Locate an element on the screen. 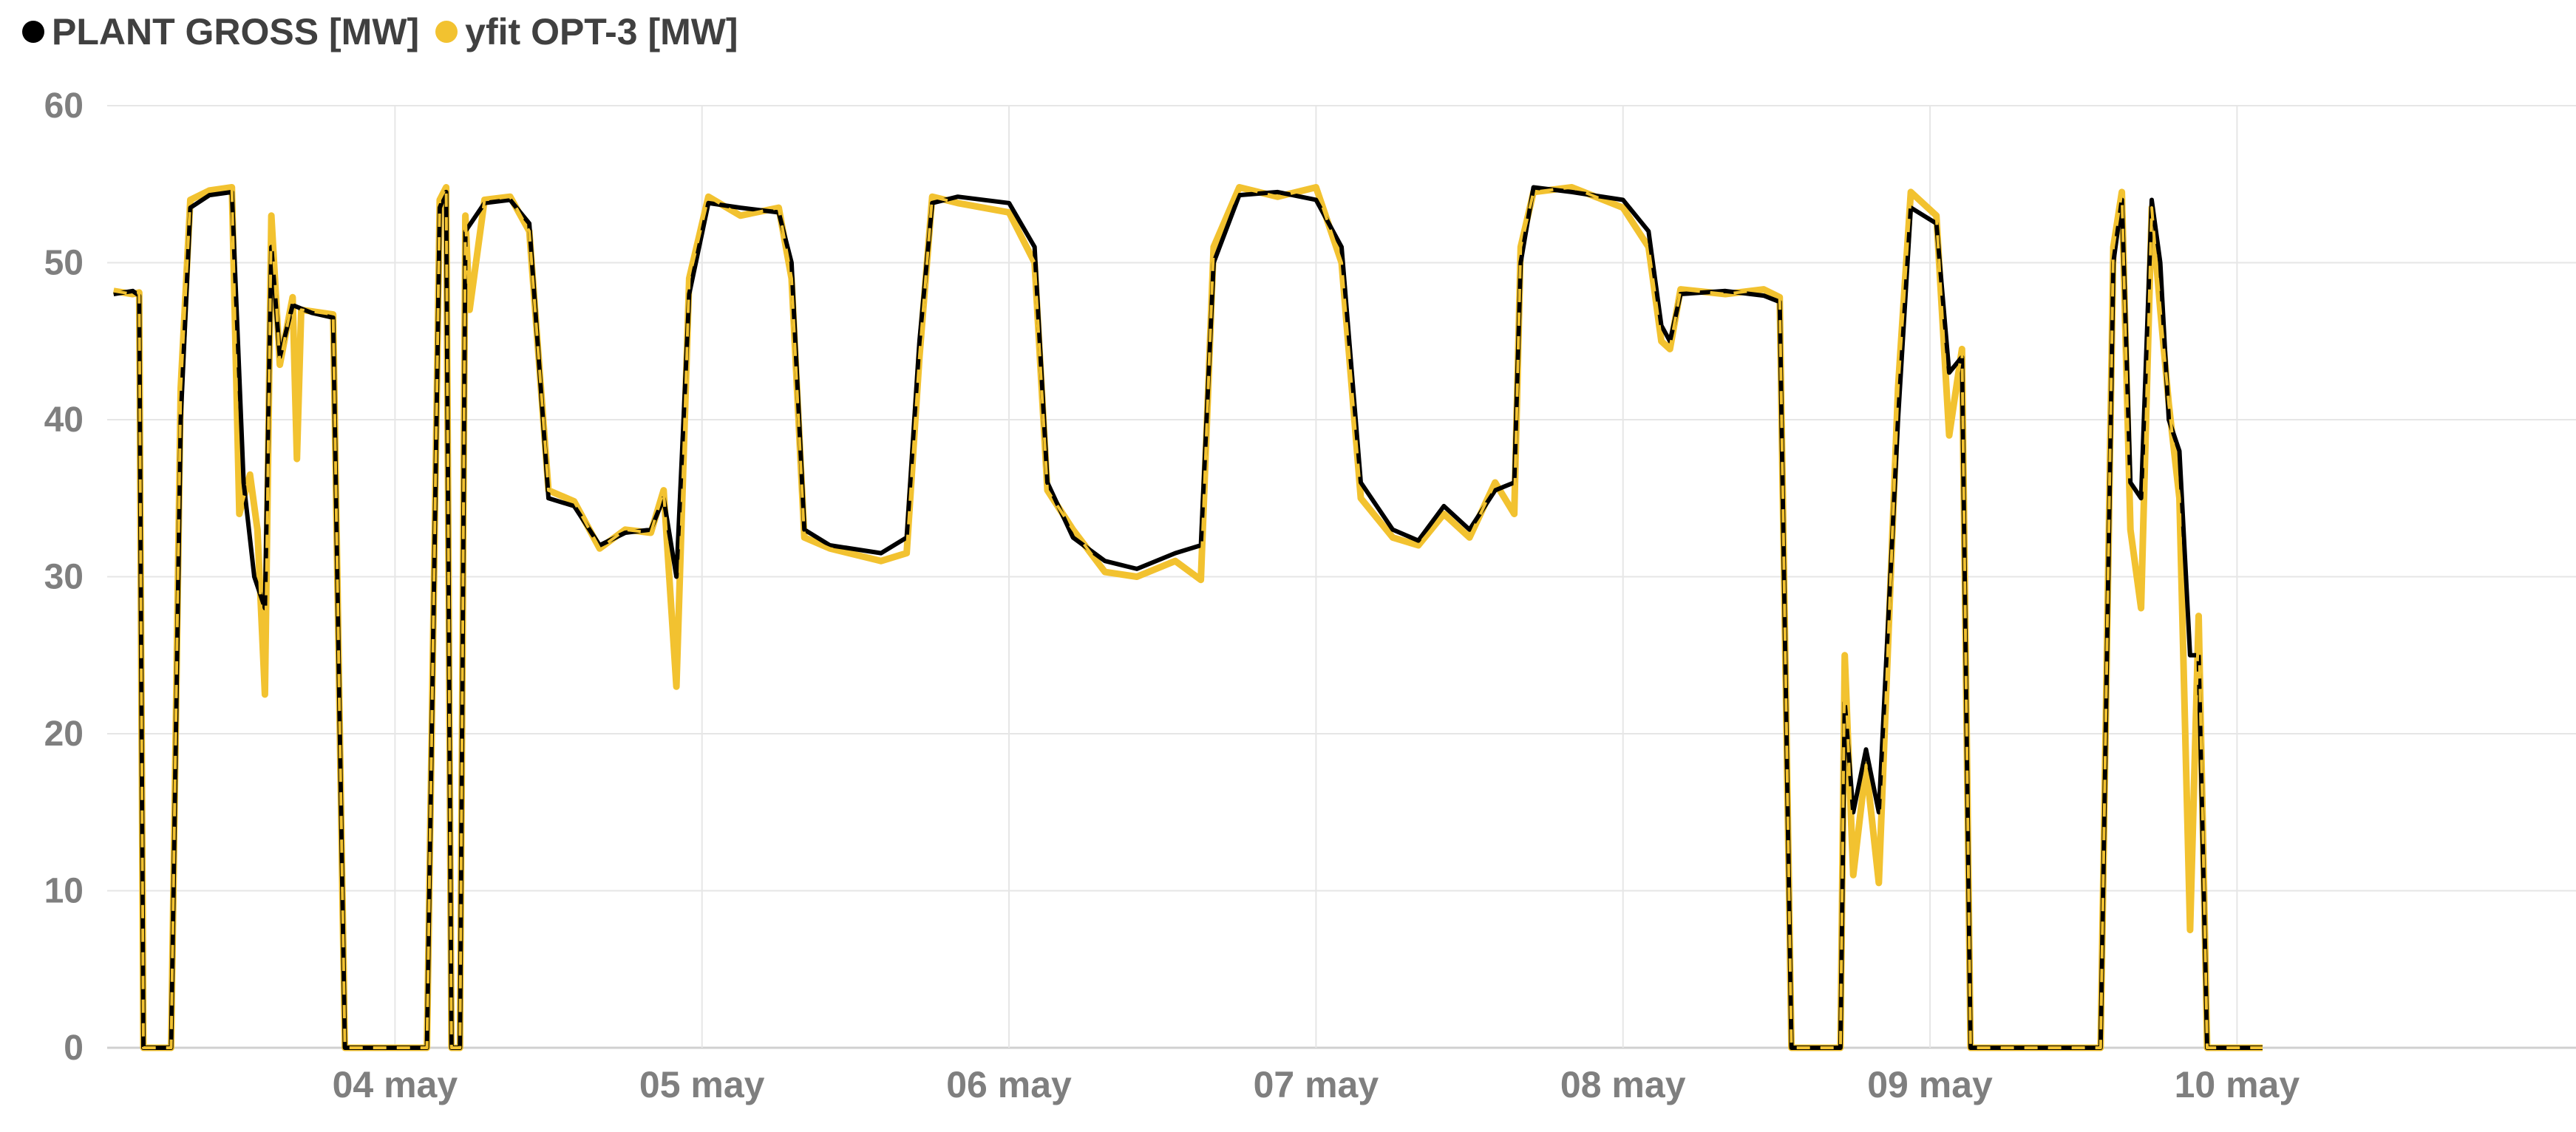  x-tick-label: 04 may is located at coordinates (395, 1085).